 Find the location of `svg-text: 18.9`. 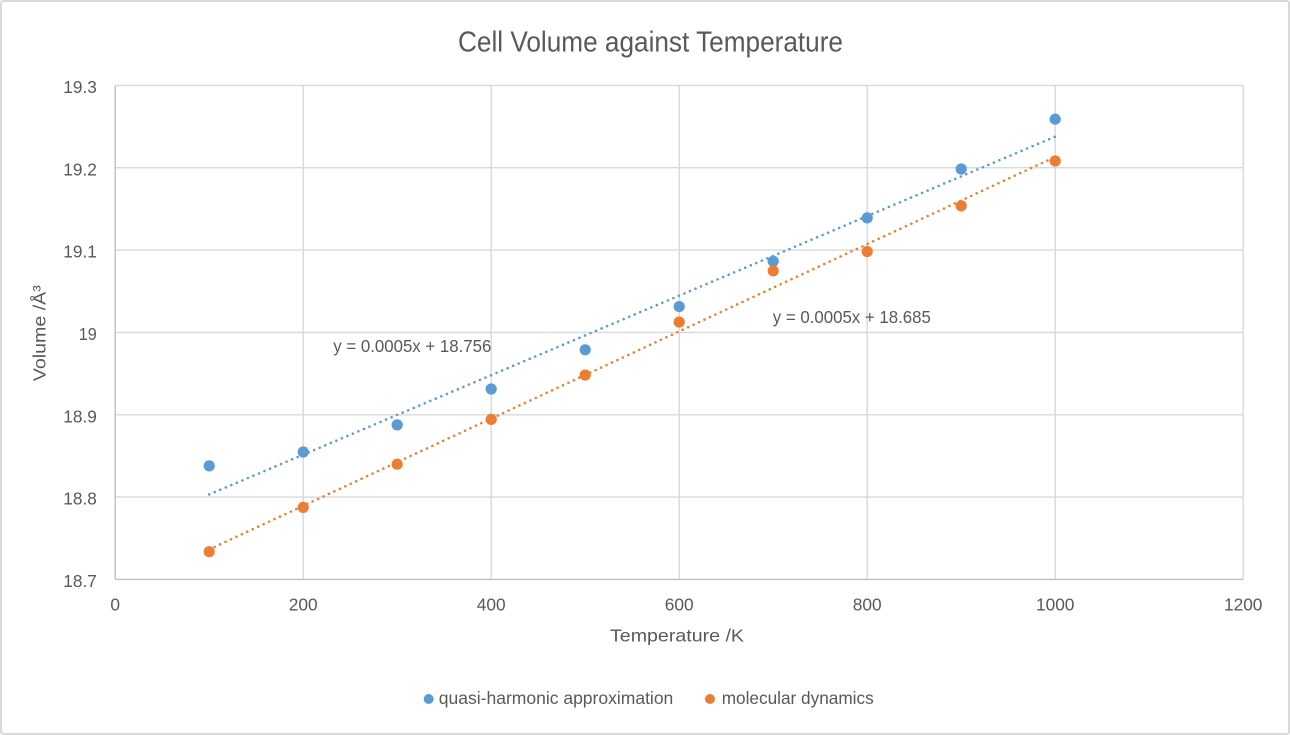

svg-text: 18.9 is located at coordinates (80, 416).